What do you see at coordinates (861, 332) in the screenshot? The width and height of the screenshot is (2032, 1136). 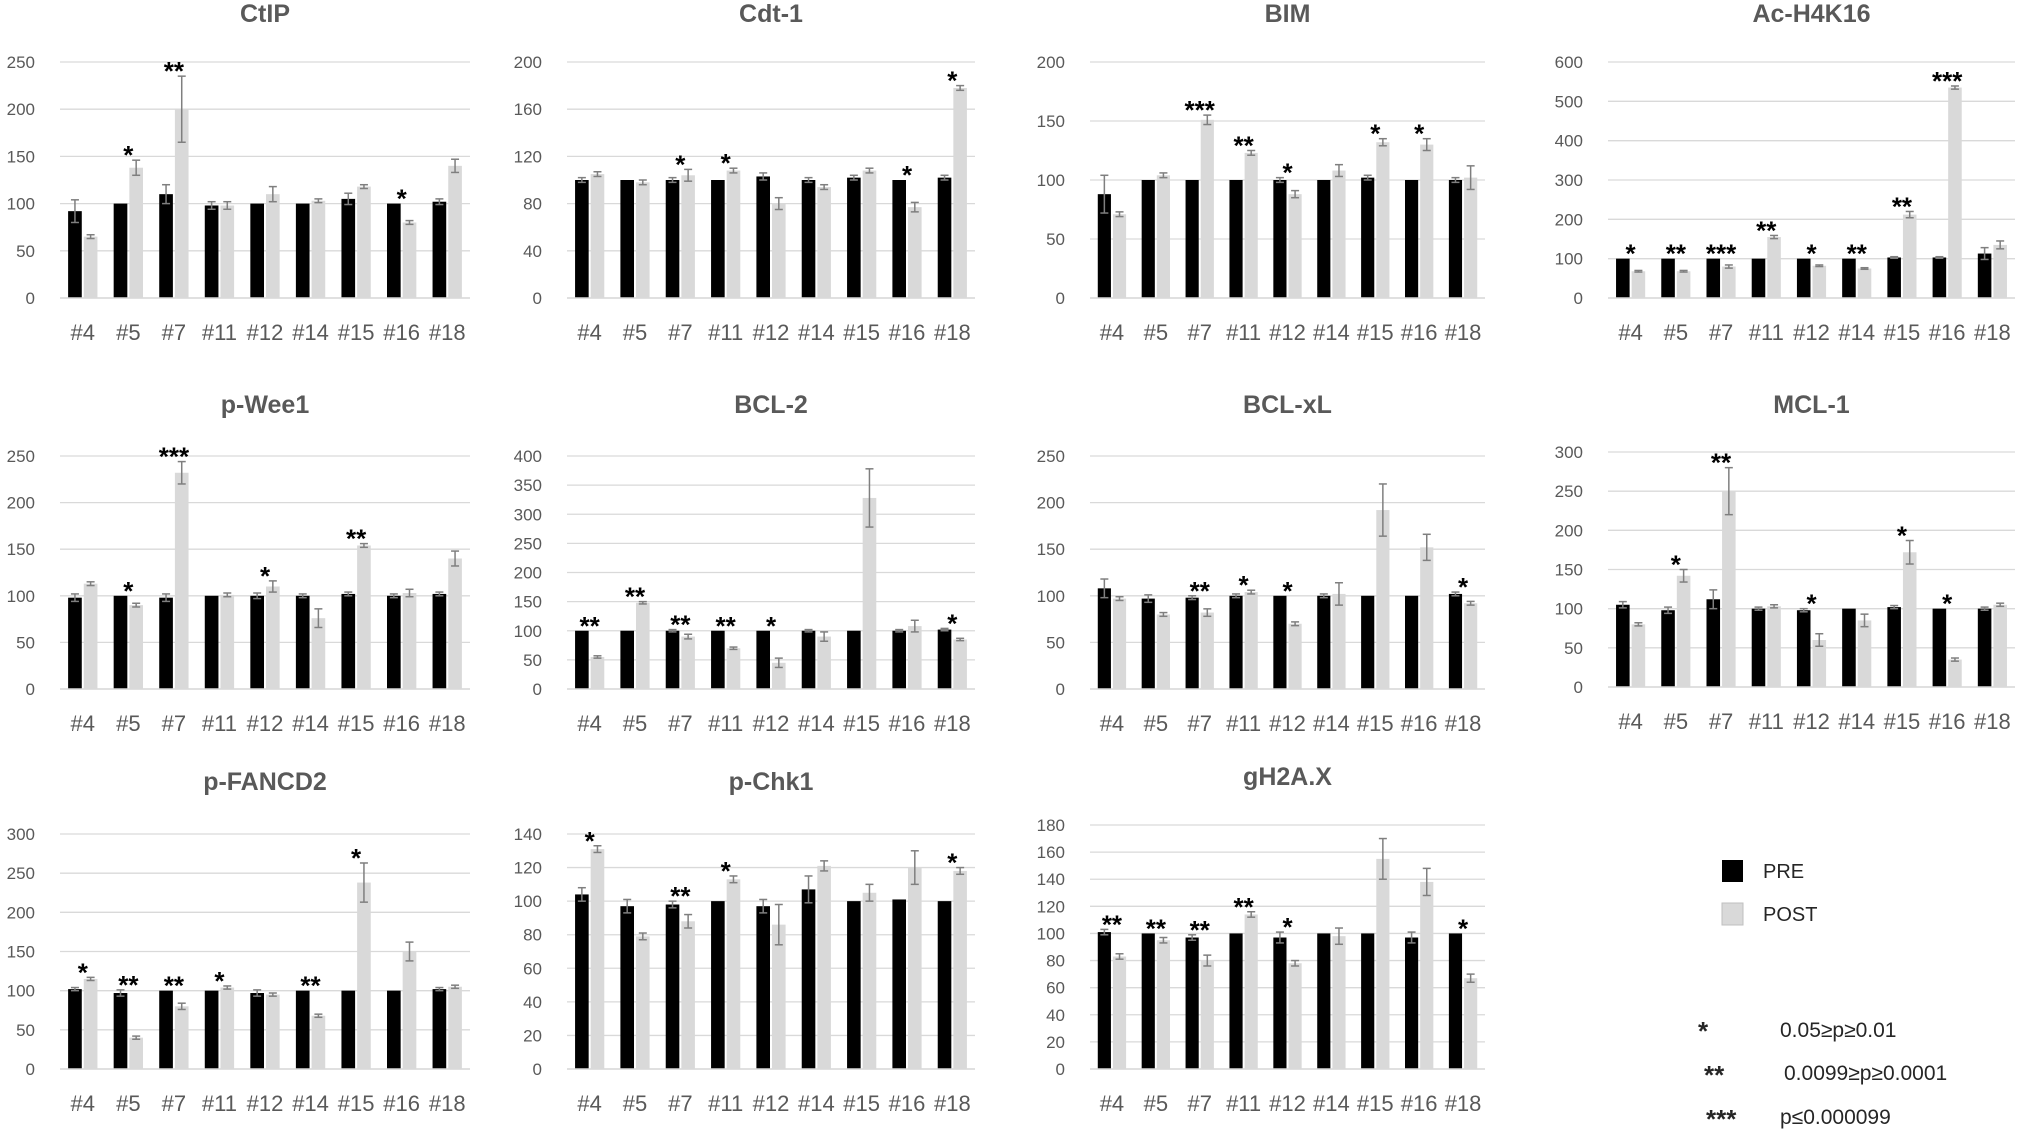 I see `x-tick-label: #15` at bounding box center [861, 332].